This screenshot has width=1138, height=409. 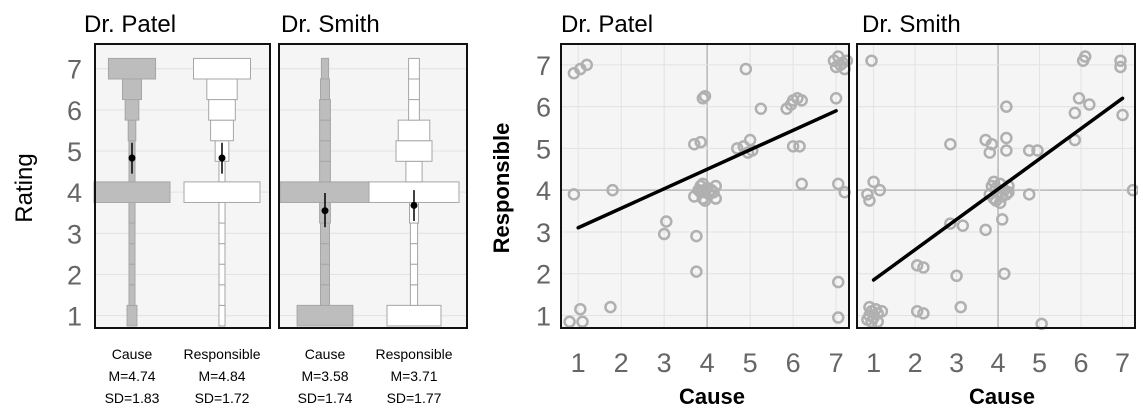 What do you see at coordinates (413, 376) in the screenshot?
I see `mean-label-responsible-smith: M=3.71` at bounding box center [413, 376].